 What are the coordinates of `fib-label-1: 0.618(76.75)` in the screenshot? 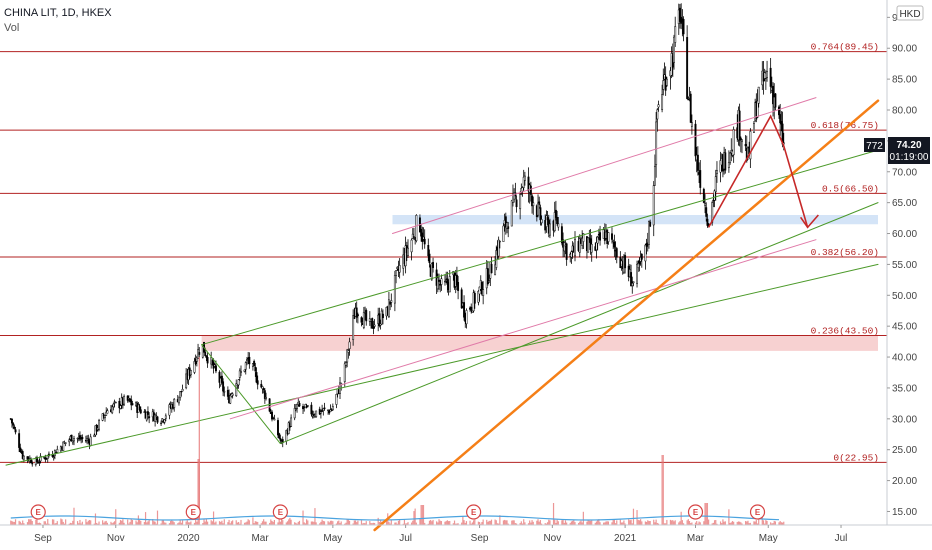 It's located at (845, 125).